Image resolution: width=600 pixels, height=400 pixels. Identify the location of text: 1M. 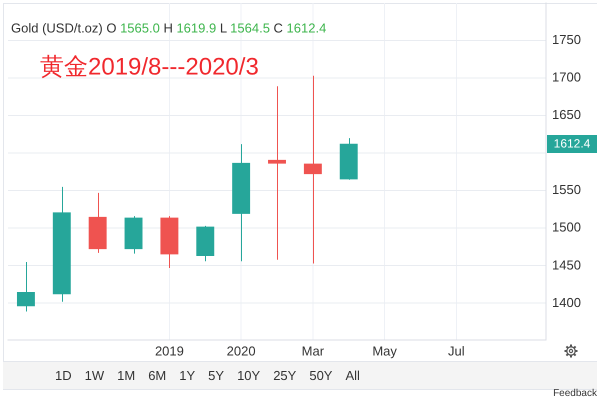
(126, 375).